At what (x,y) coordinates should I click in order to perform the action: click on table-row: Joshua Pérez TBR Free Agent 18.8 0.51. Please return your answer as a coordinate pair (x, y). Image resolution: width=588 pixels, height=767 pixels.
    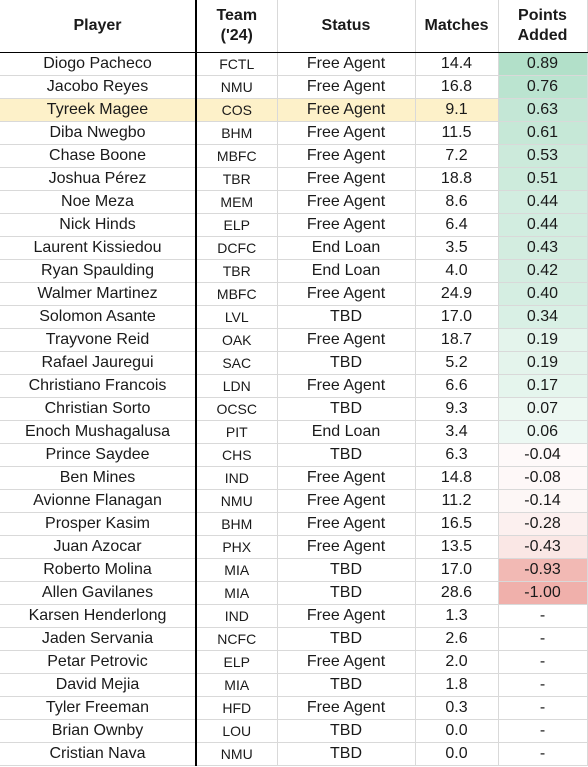
    Looking at the image, I should click on (294, 179).